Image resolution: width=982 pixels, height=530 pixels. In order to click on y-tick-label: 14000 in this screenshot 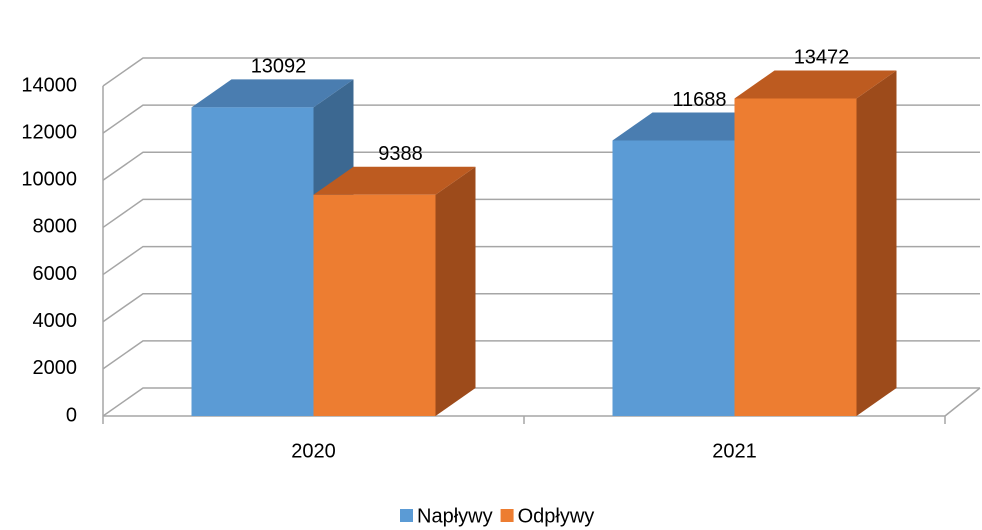, I will do `click(49, 85)`.